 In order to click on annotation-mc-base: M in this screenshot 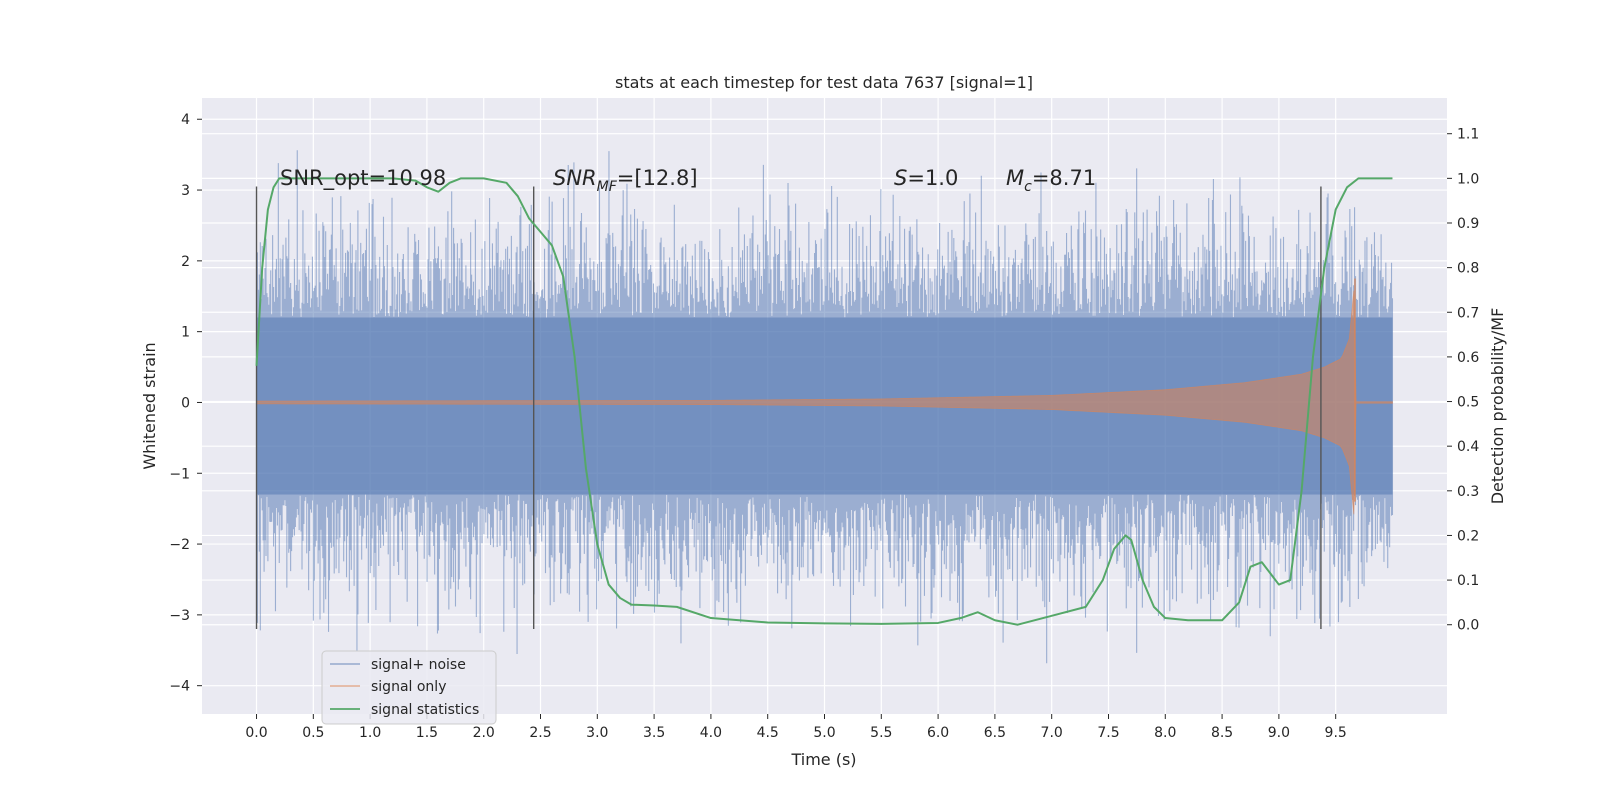, I will do `click(1015, 178)`.